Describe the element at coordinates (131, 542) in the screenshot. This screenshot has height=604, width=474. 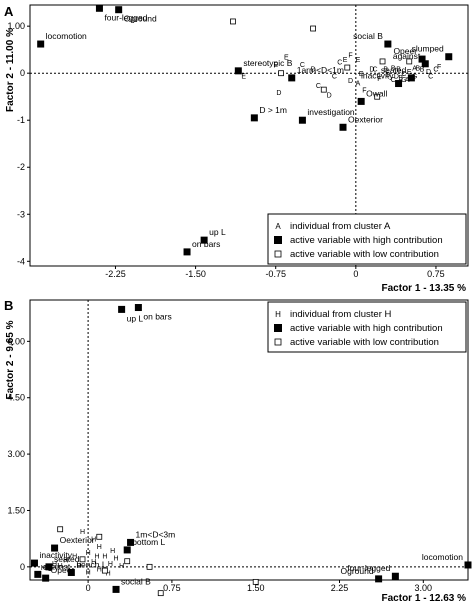
I see `high-contribution-point-1m-d-3m` at that location.